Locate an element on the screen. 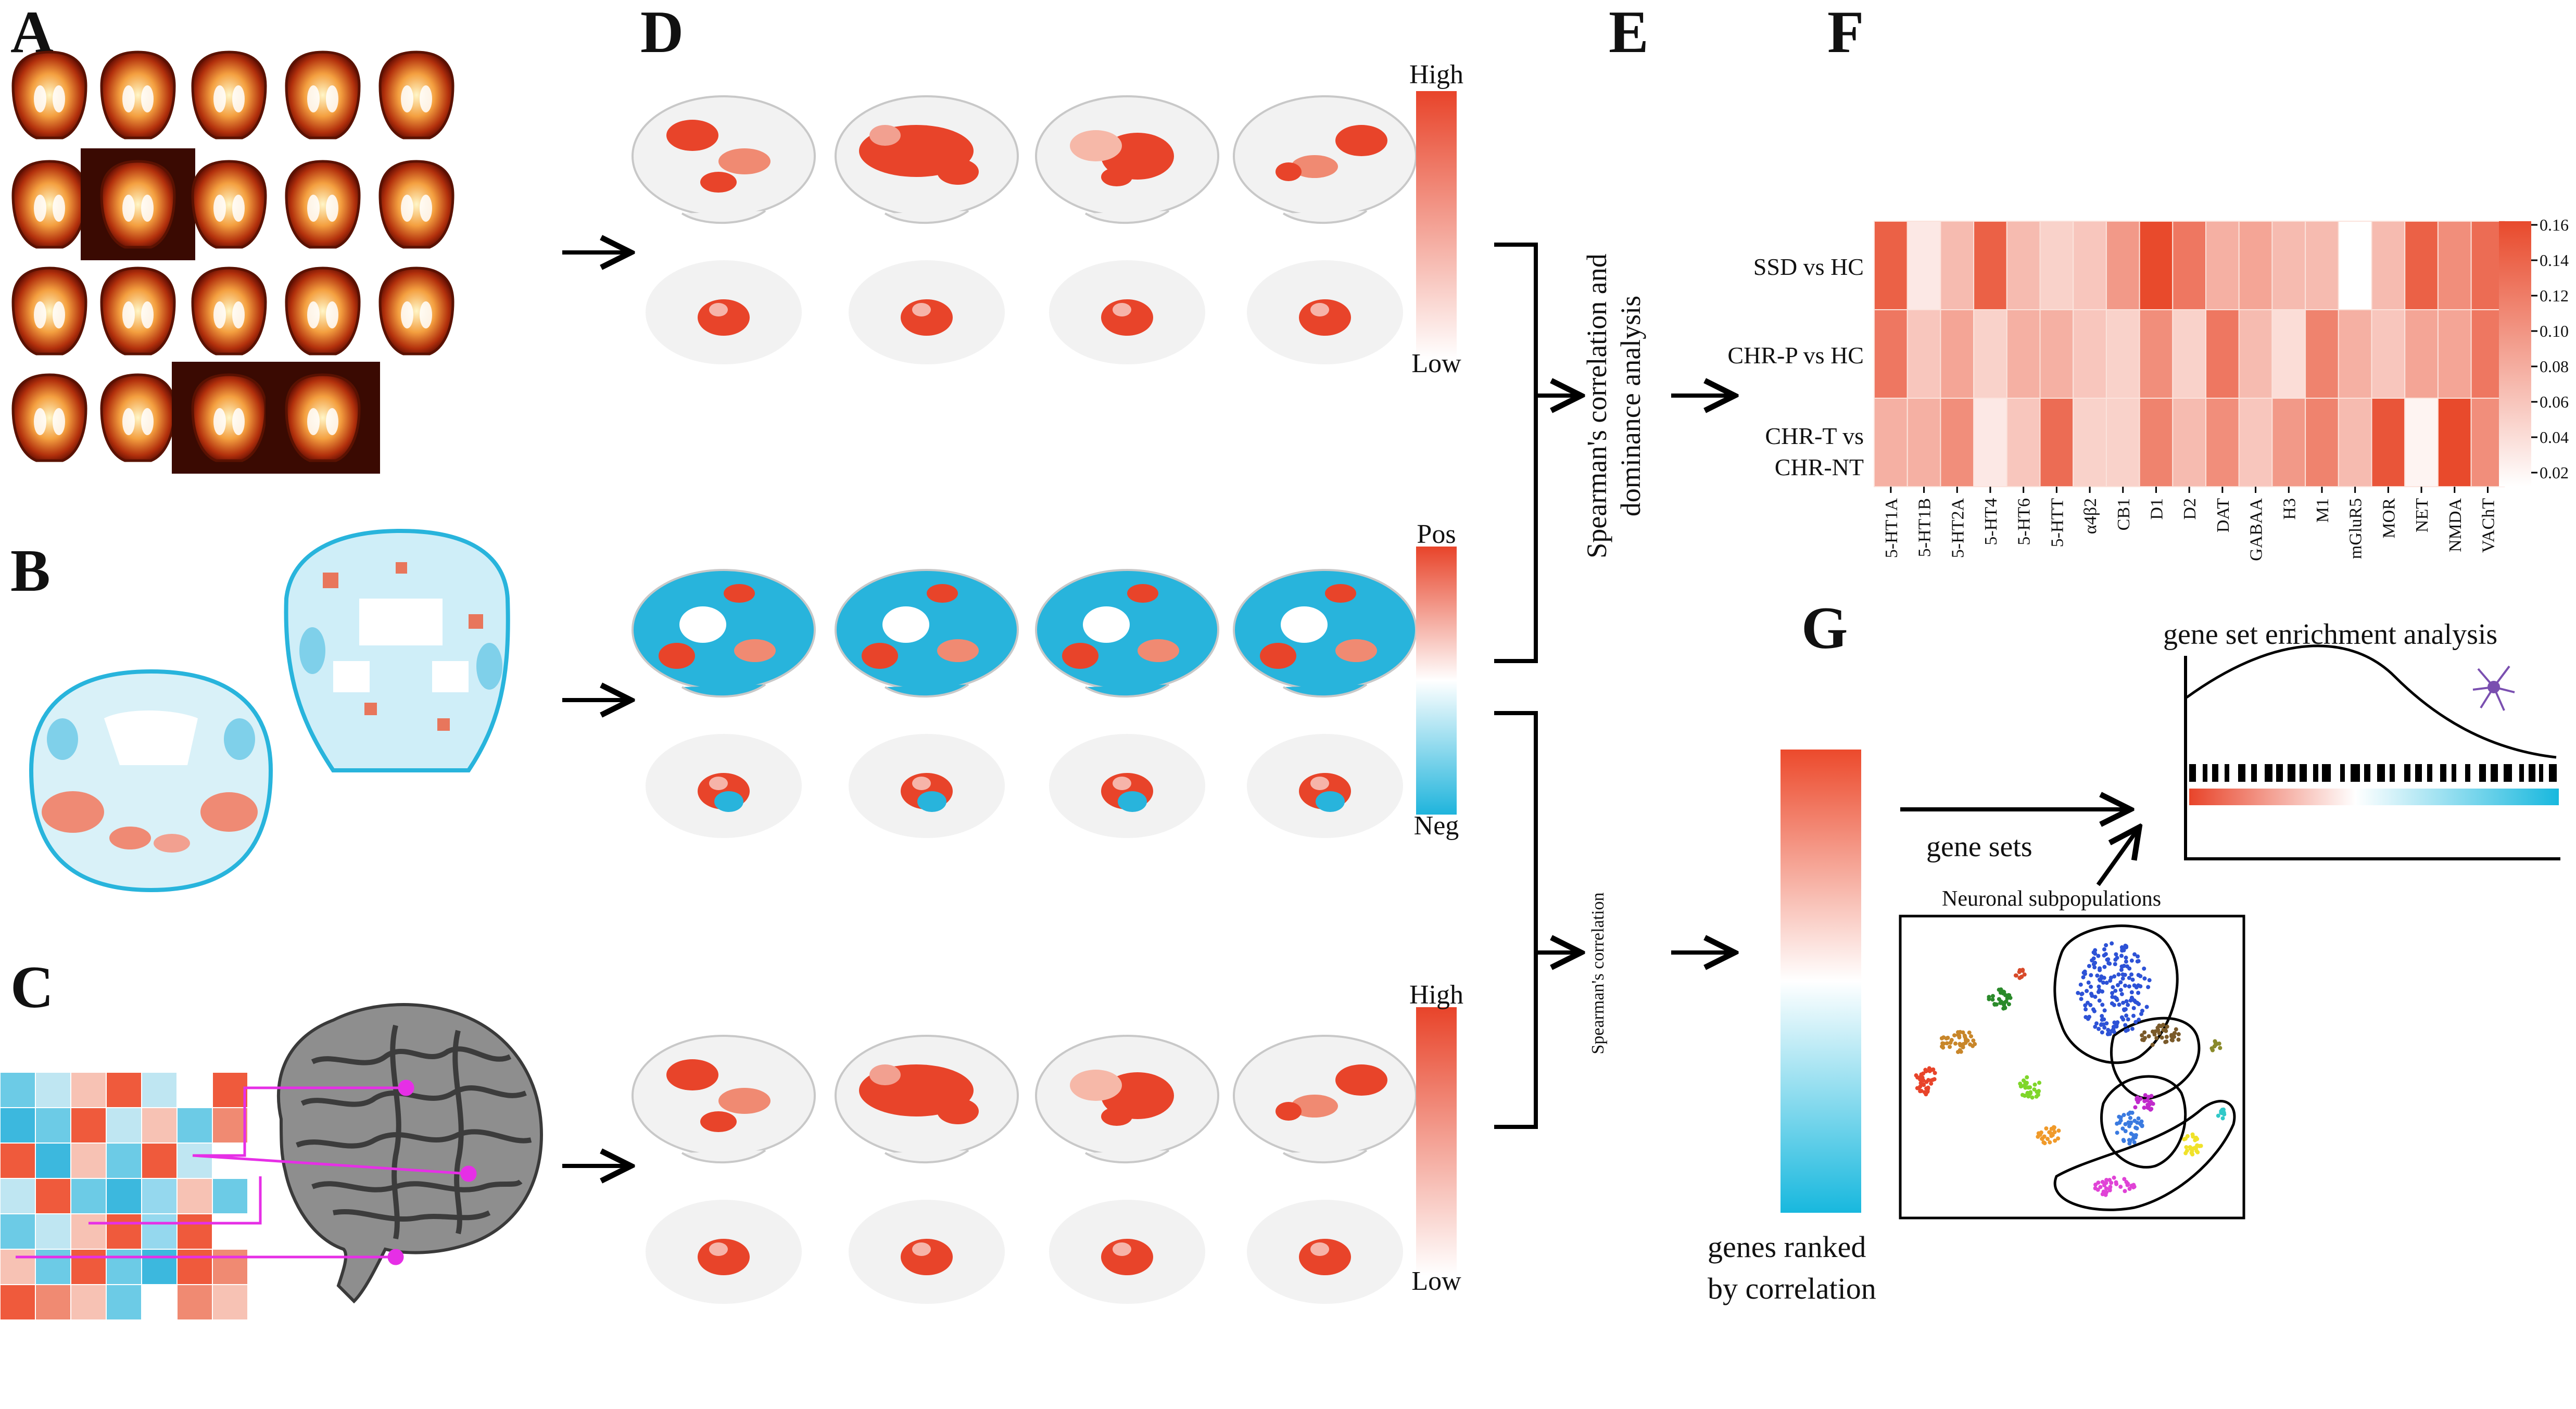  heatmap-cell-r2-c12 is located at coordinates (2255, 354).